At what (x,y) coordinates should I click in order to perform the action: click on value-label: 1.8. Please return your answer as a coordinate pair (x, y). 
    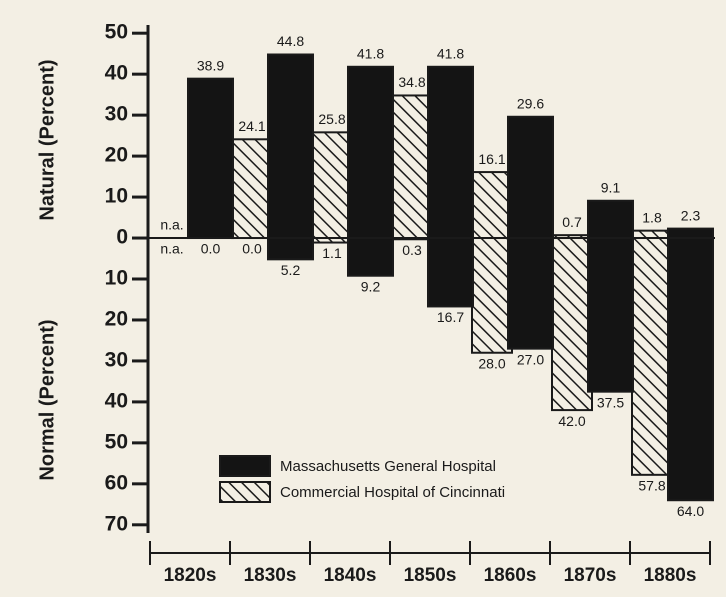
    Looking at the image, I should click on (652, 217).